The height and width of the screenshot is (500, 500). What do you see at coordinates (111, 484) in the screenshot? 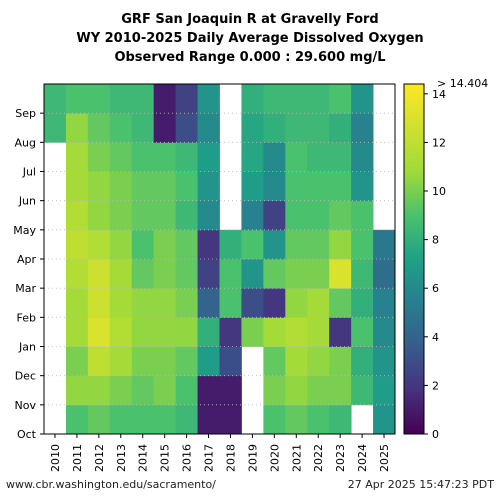
I see `footer-url: www.cbr.washington.edu/sacramento/` at bounding box center [111, 484].